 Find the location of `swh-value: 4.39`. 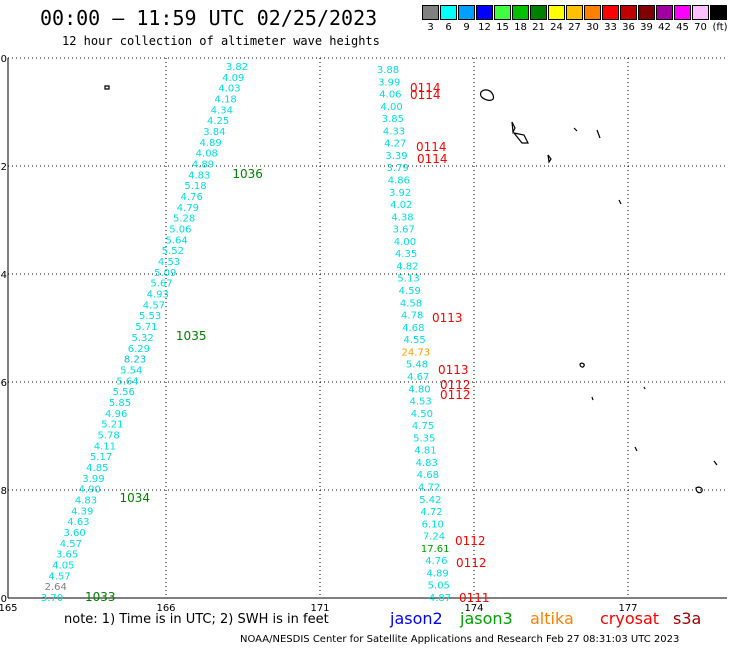

swh-value: 4.39 is located at coordinates (82, 511).